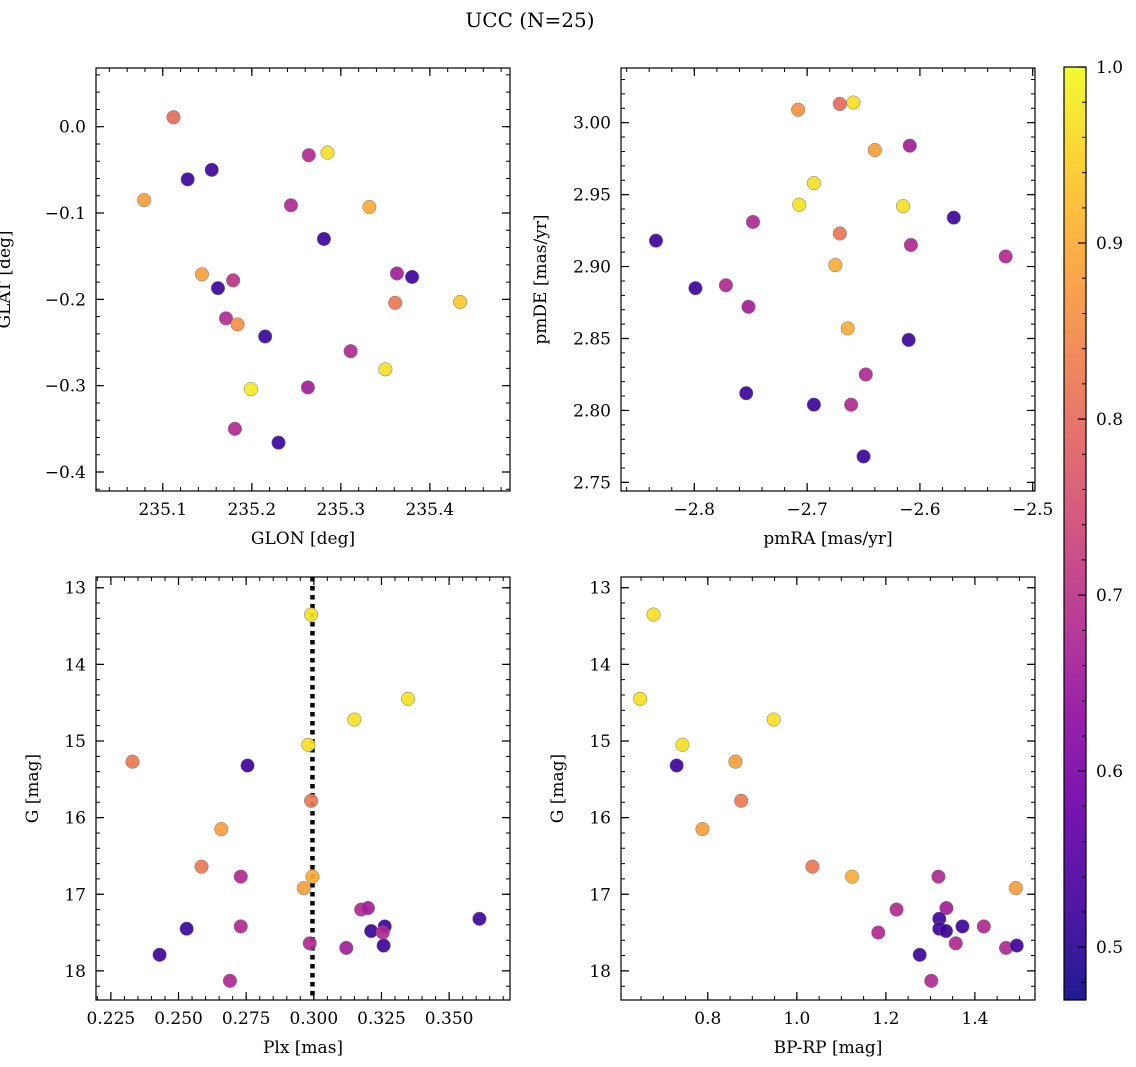  What do you see at coordinates (1109, 68) in the screenshot?
I see `colorbar-tick-label: 1.0` at bounding box center [1109, 68].